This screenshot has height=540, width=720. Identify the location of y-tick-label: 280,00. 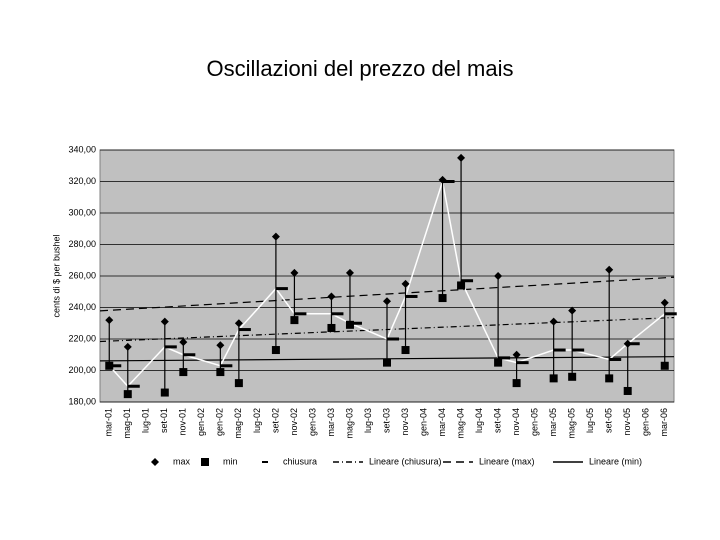
(82, 244).